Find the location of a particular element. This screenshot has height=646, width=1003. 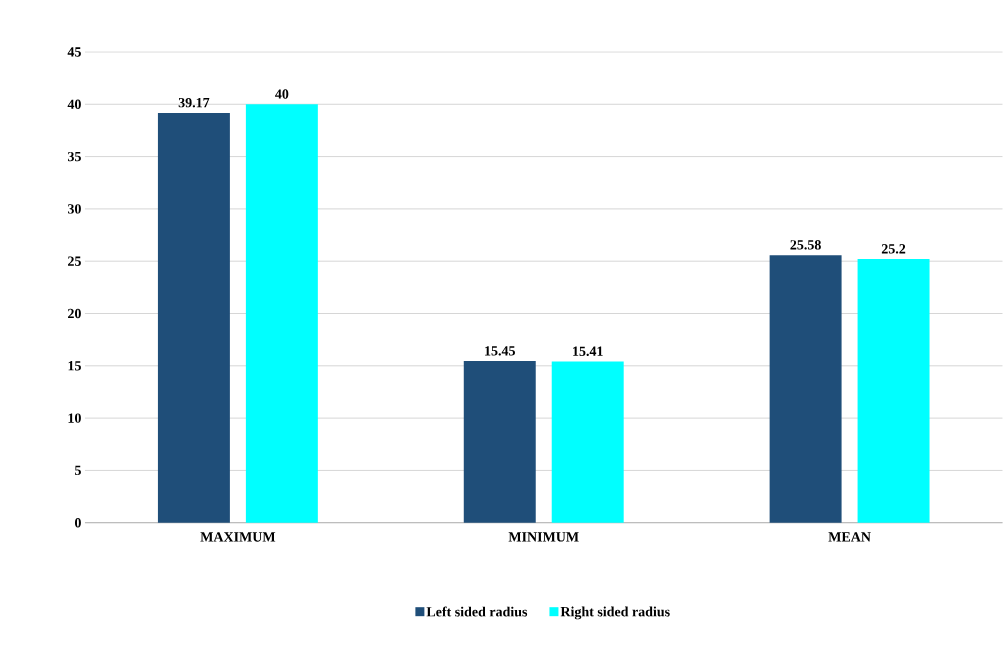

y-tick-label: 20 is located at coordinates (74, 313).